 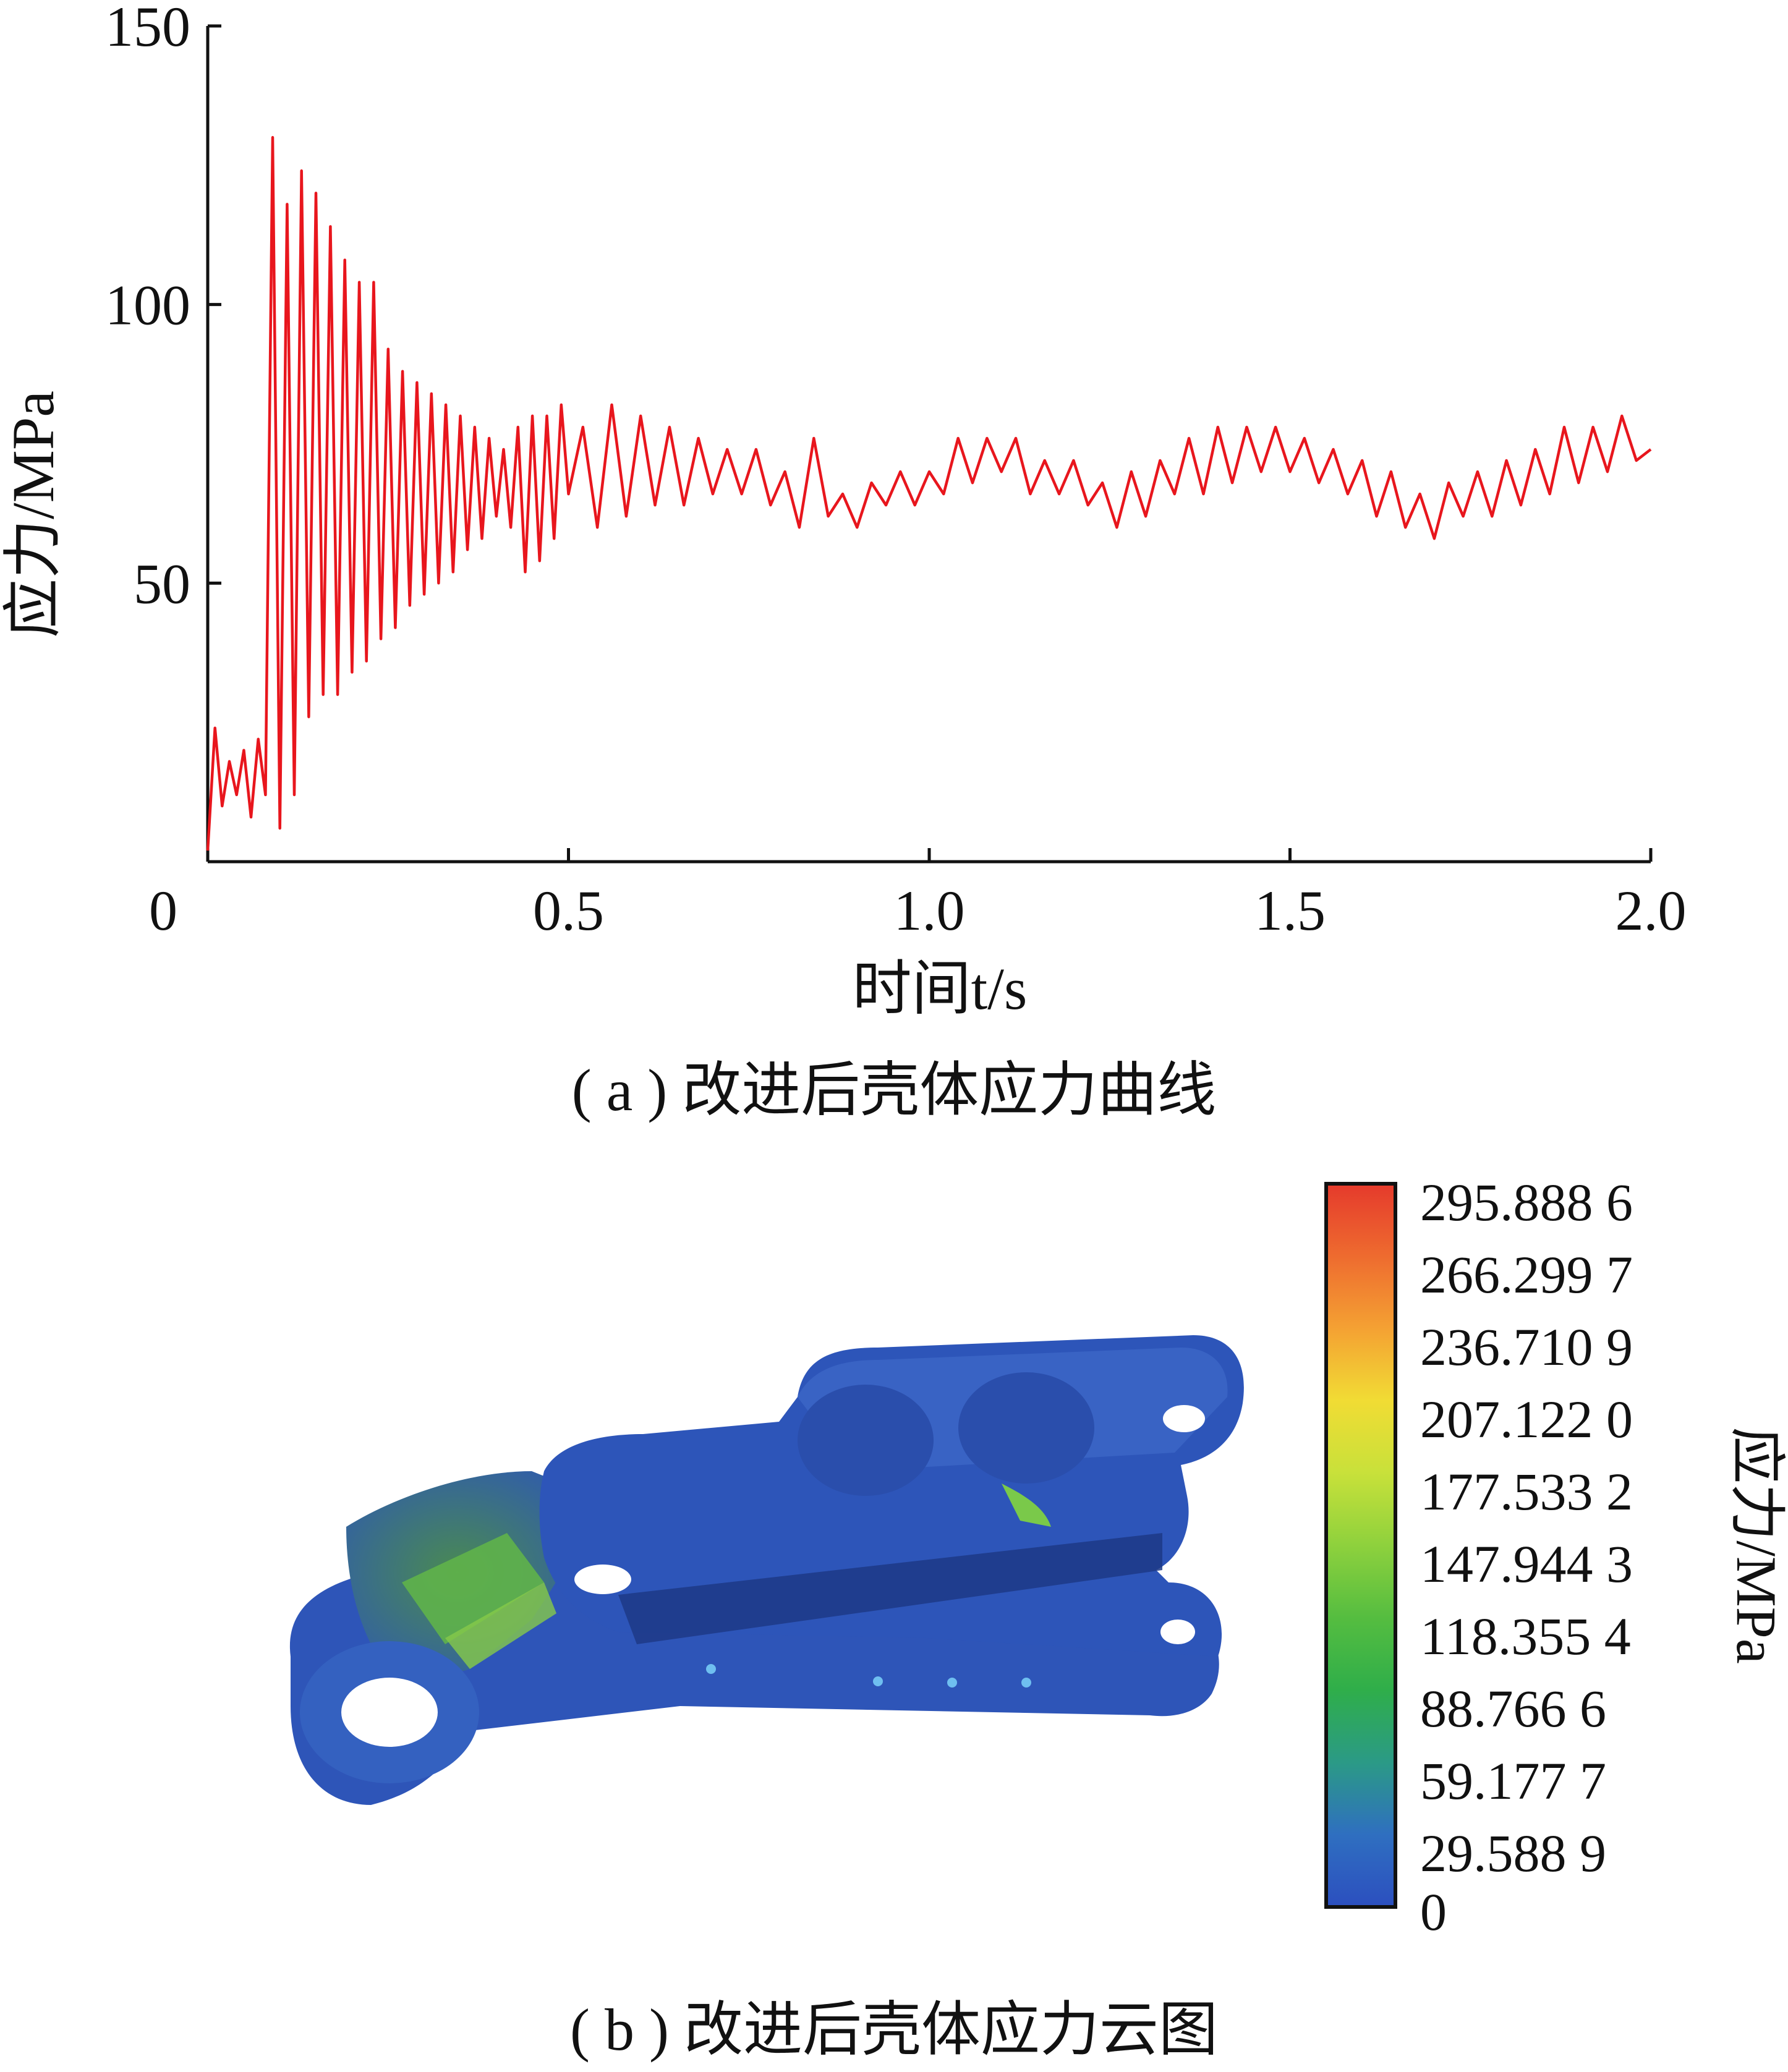 I want to click on housing-front-hole, so click(x=602, y=1579).